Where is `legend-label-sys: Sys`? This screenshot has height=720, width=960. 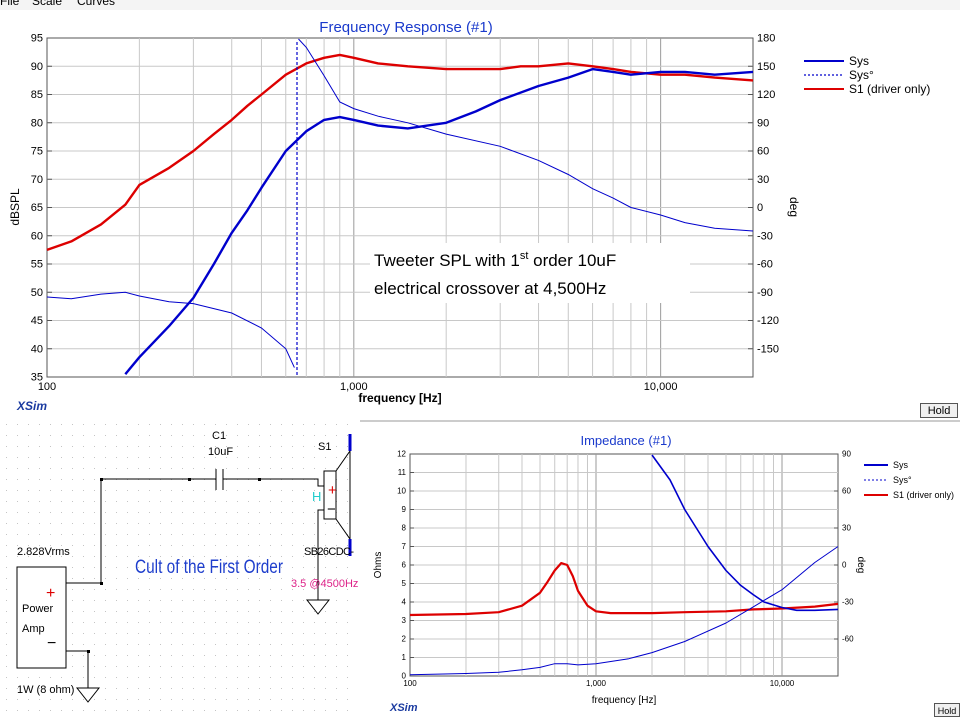 legend-label-sys: Sys is located at coordinates (859, 61).